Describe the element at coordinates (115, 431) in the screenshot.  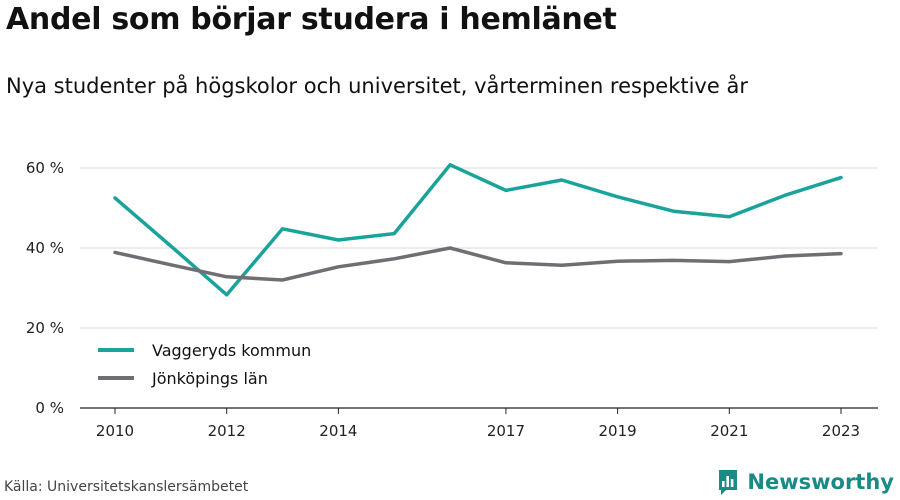
I see `x-tick-label: 2010` at that location.